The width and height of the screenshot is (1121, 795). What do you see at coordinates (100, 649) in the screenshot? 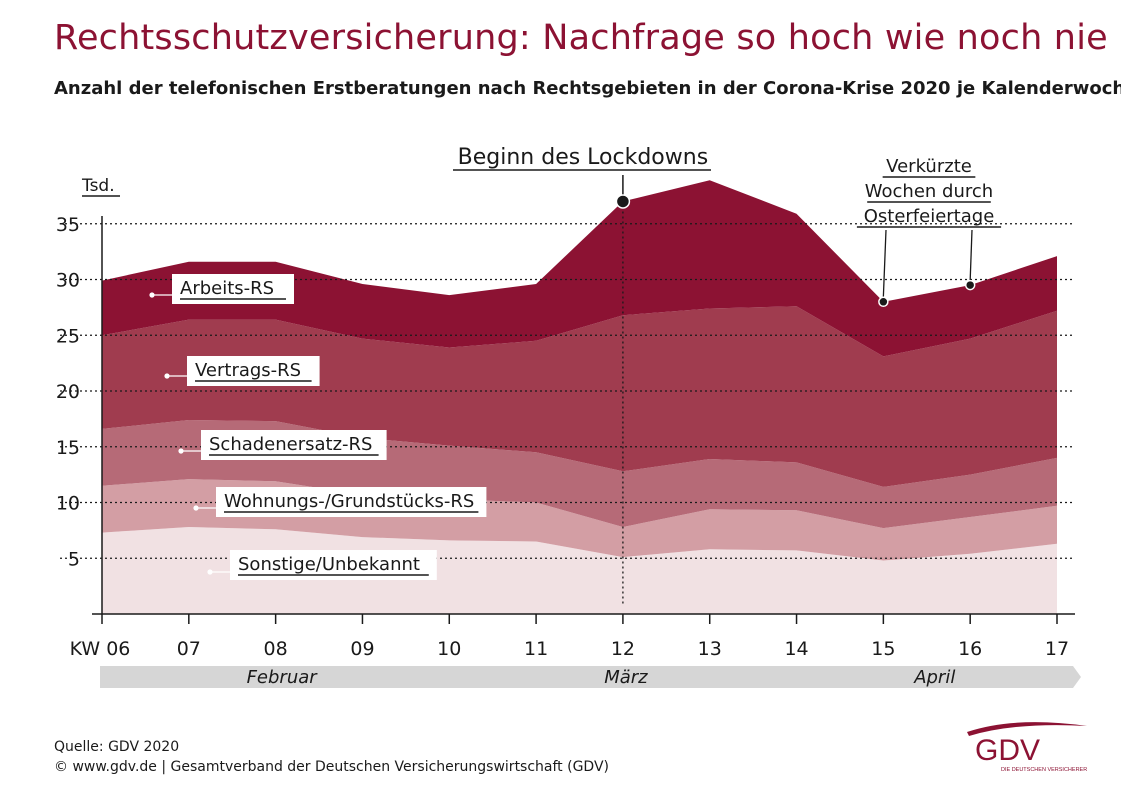
I see `x-tick-label-06: KW 06` at bounding box center [100, 649].